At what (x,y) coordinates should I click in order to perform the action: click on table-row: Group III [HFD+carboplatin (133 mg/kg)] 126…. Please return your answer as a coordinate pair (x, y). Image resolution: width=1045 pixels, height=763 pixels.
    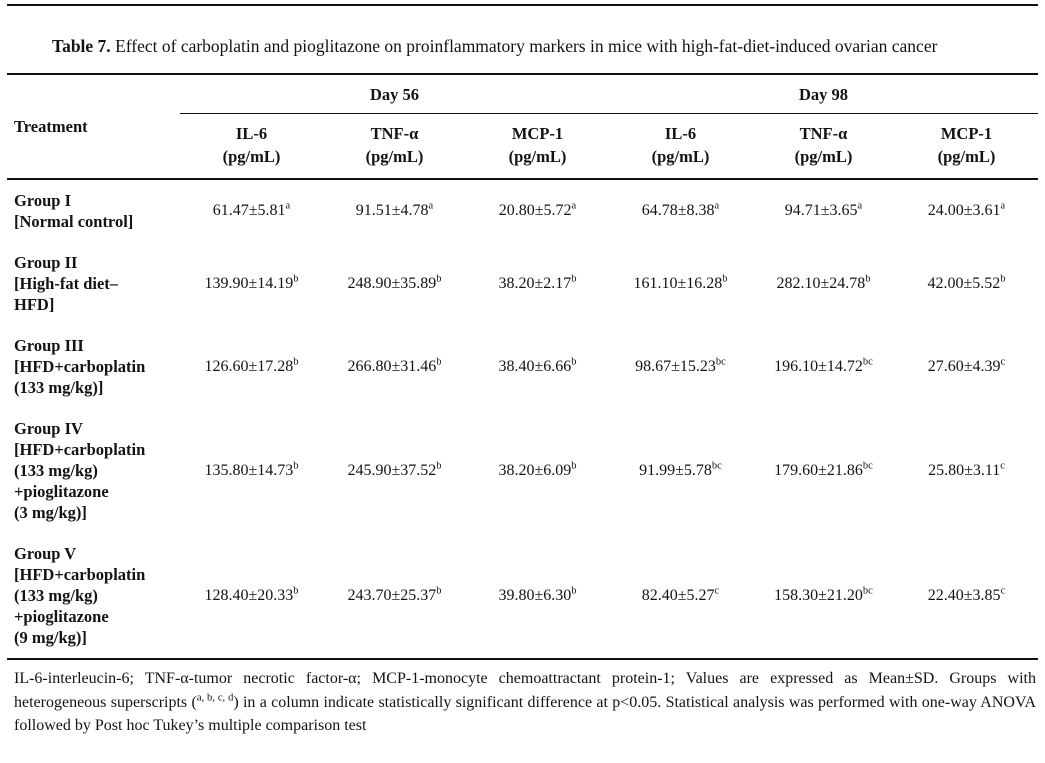
    Looking at the image, I should click on (522, 366).